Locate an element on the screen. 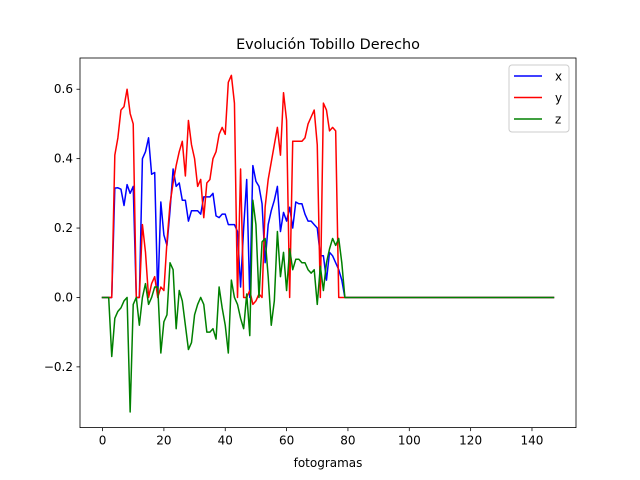  y-axis-ticks: −0.2 0.0 0.2 0.4 0.6 is located at coordinates (62, 228).